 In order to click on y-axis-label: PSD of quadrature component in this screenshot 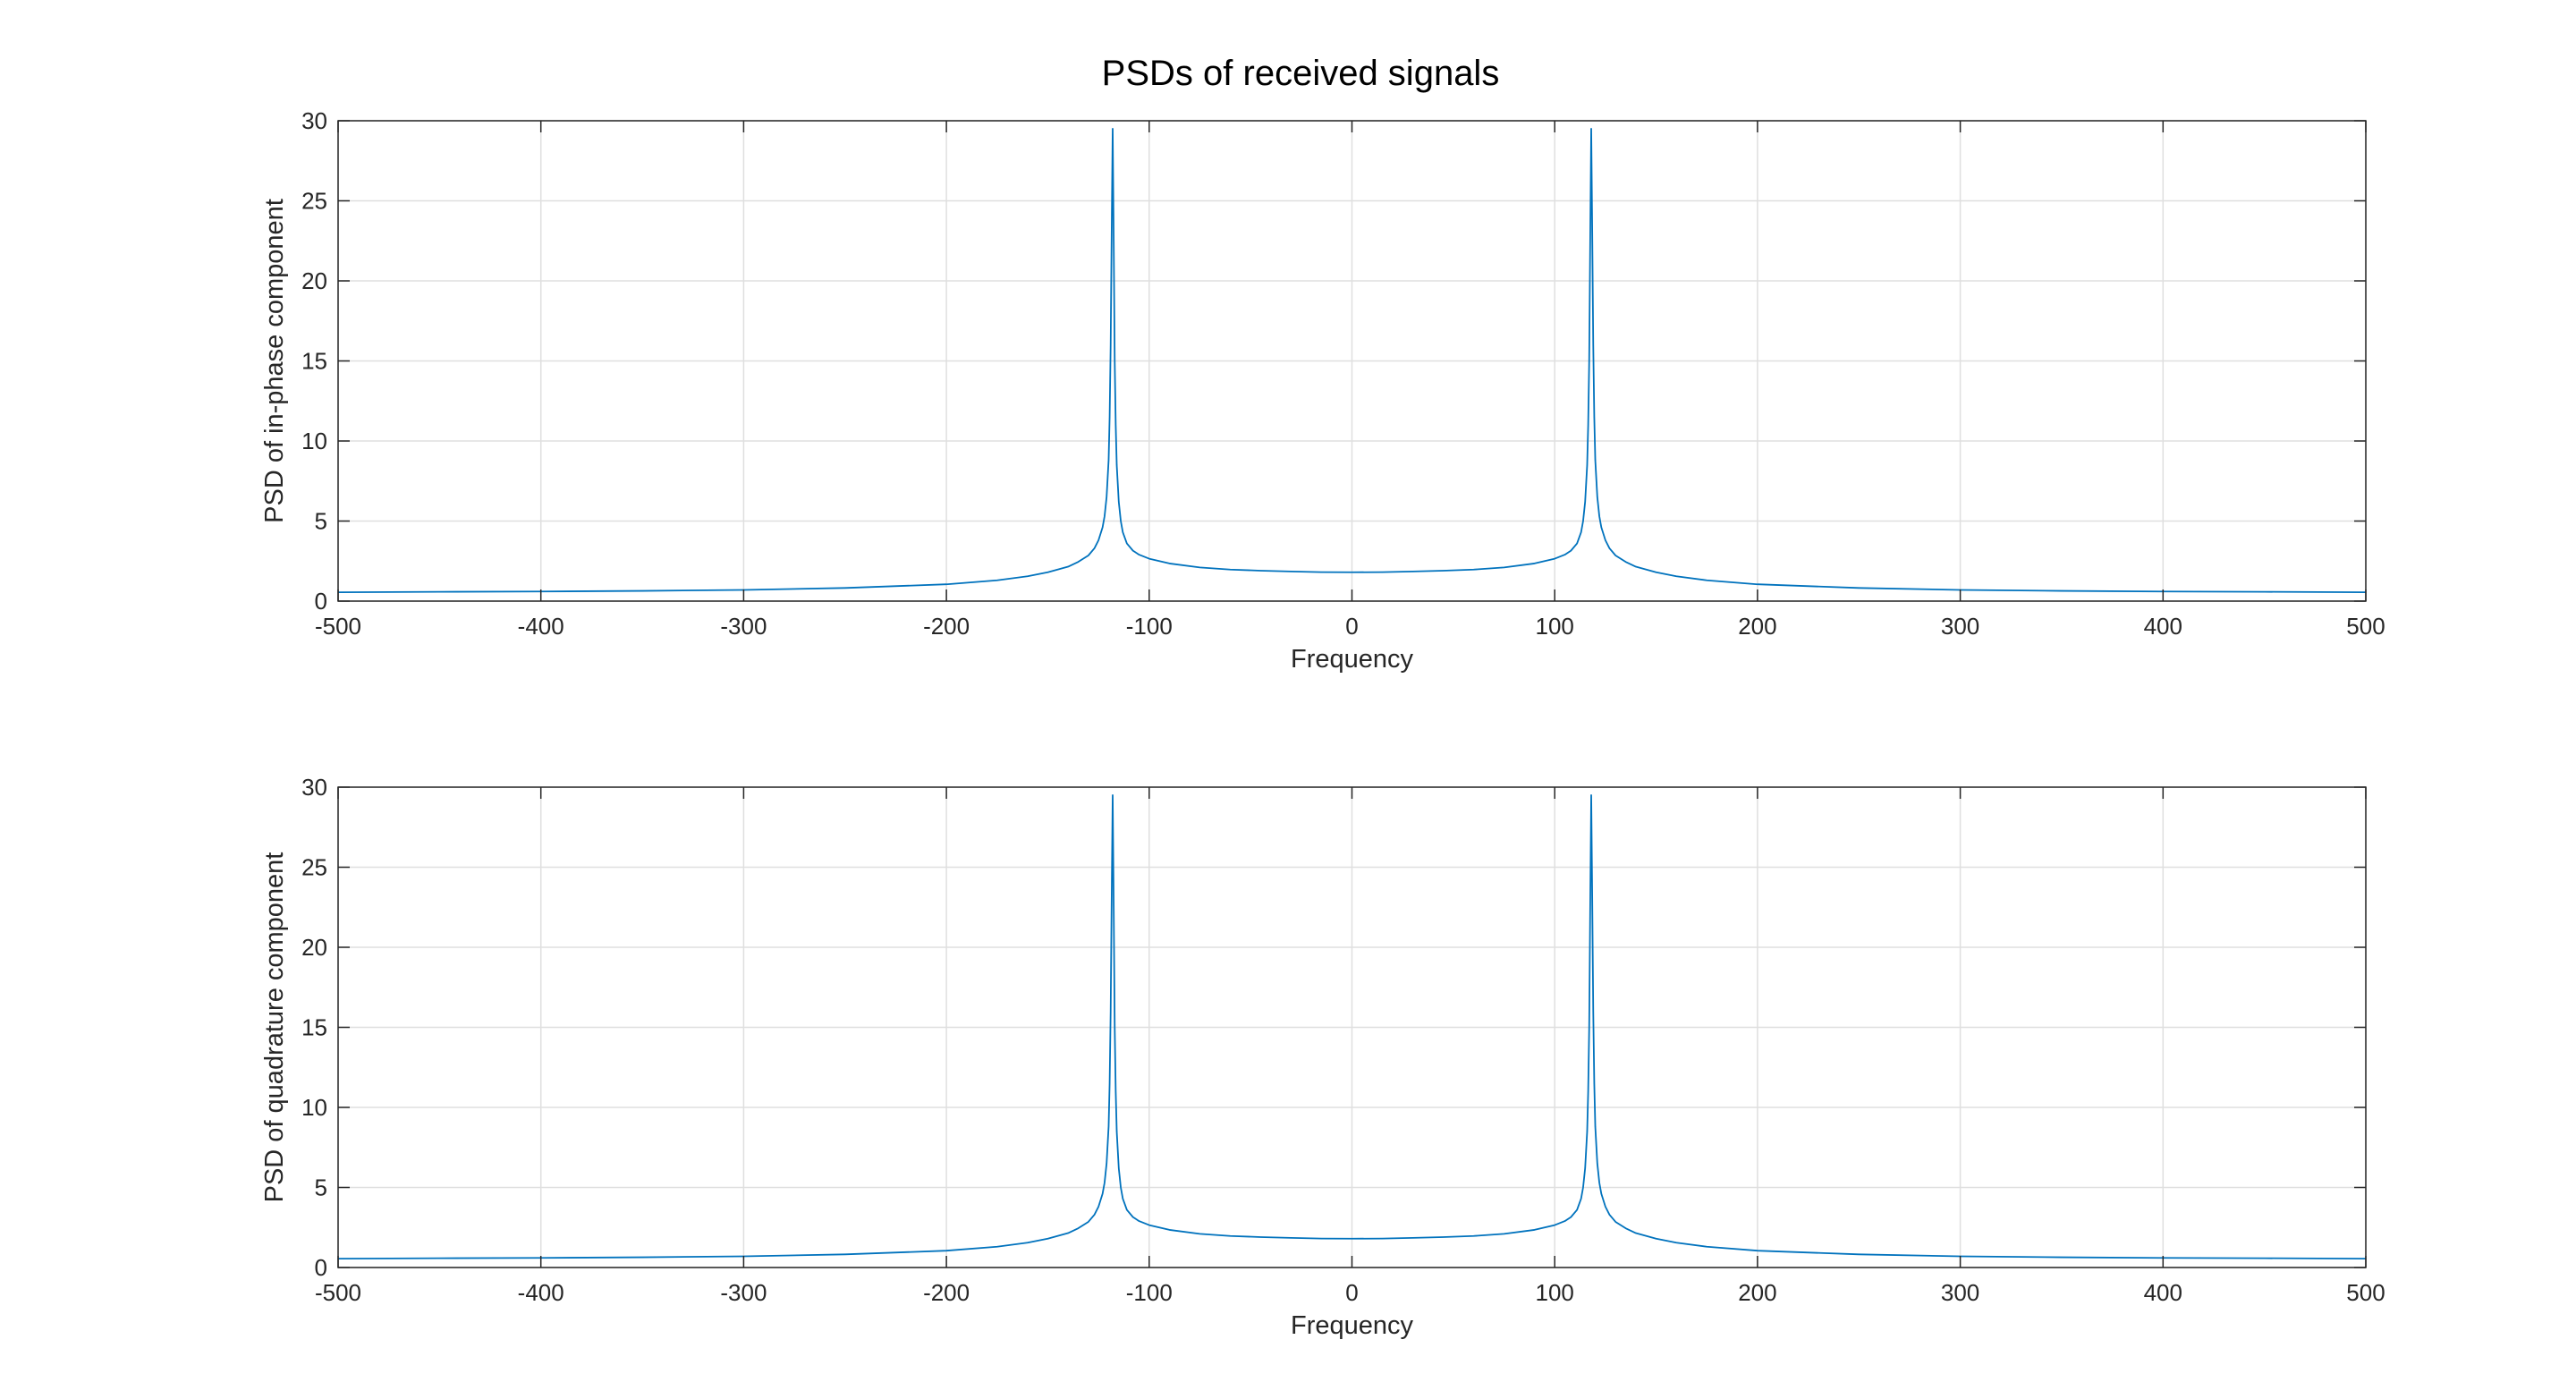, I will do `click(274, 1027)`.